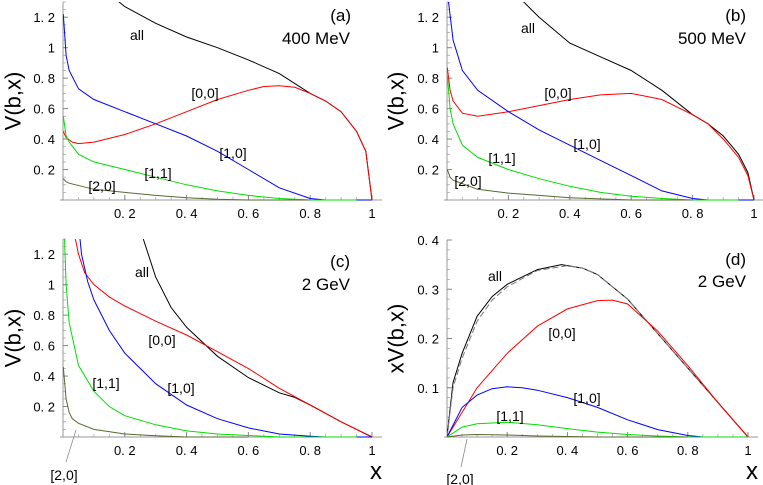  What do you see at coordinates (340, 261) in the screenshot?
I see `panel-label: (c)` at bounding box center [340, 261].